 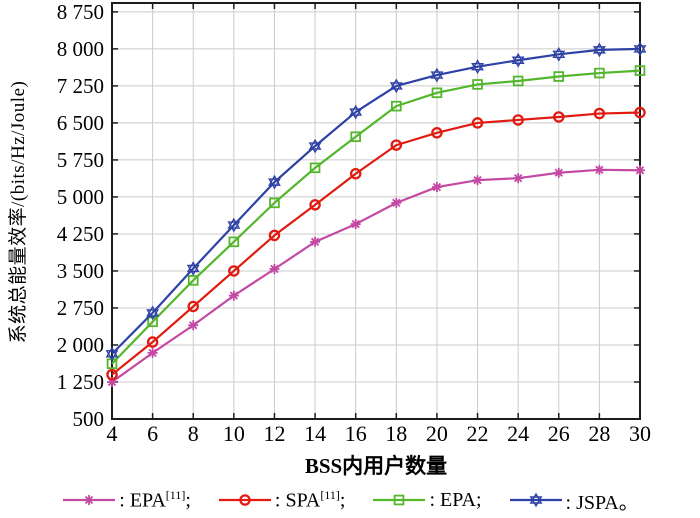 I want to click on legend-item-spa-ref: : SPA[11];, so click(x=281, y=500).